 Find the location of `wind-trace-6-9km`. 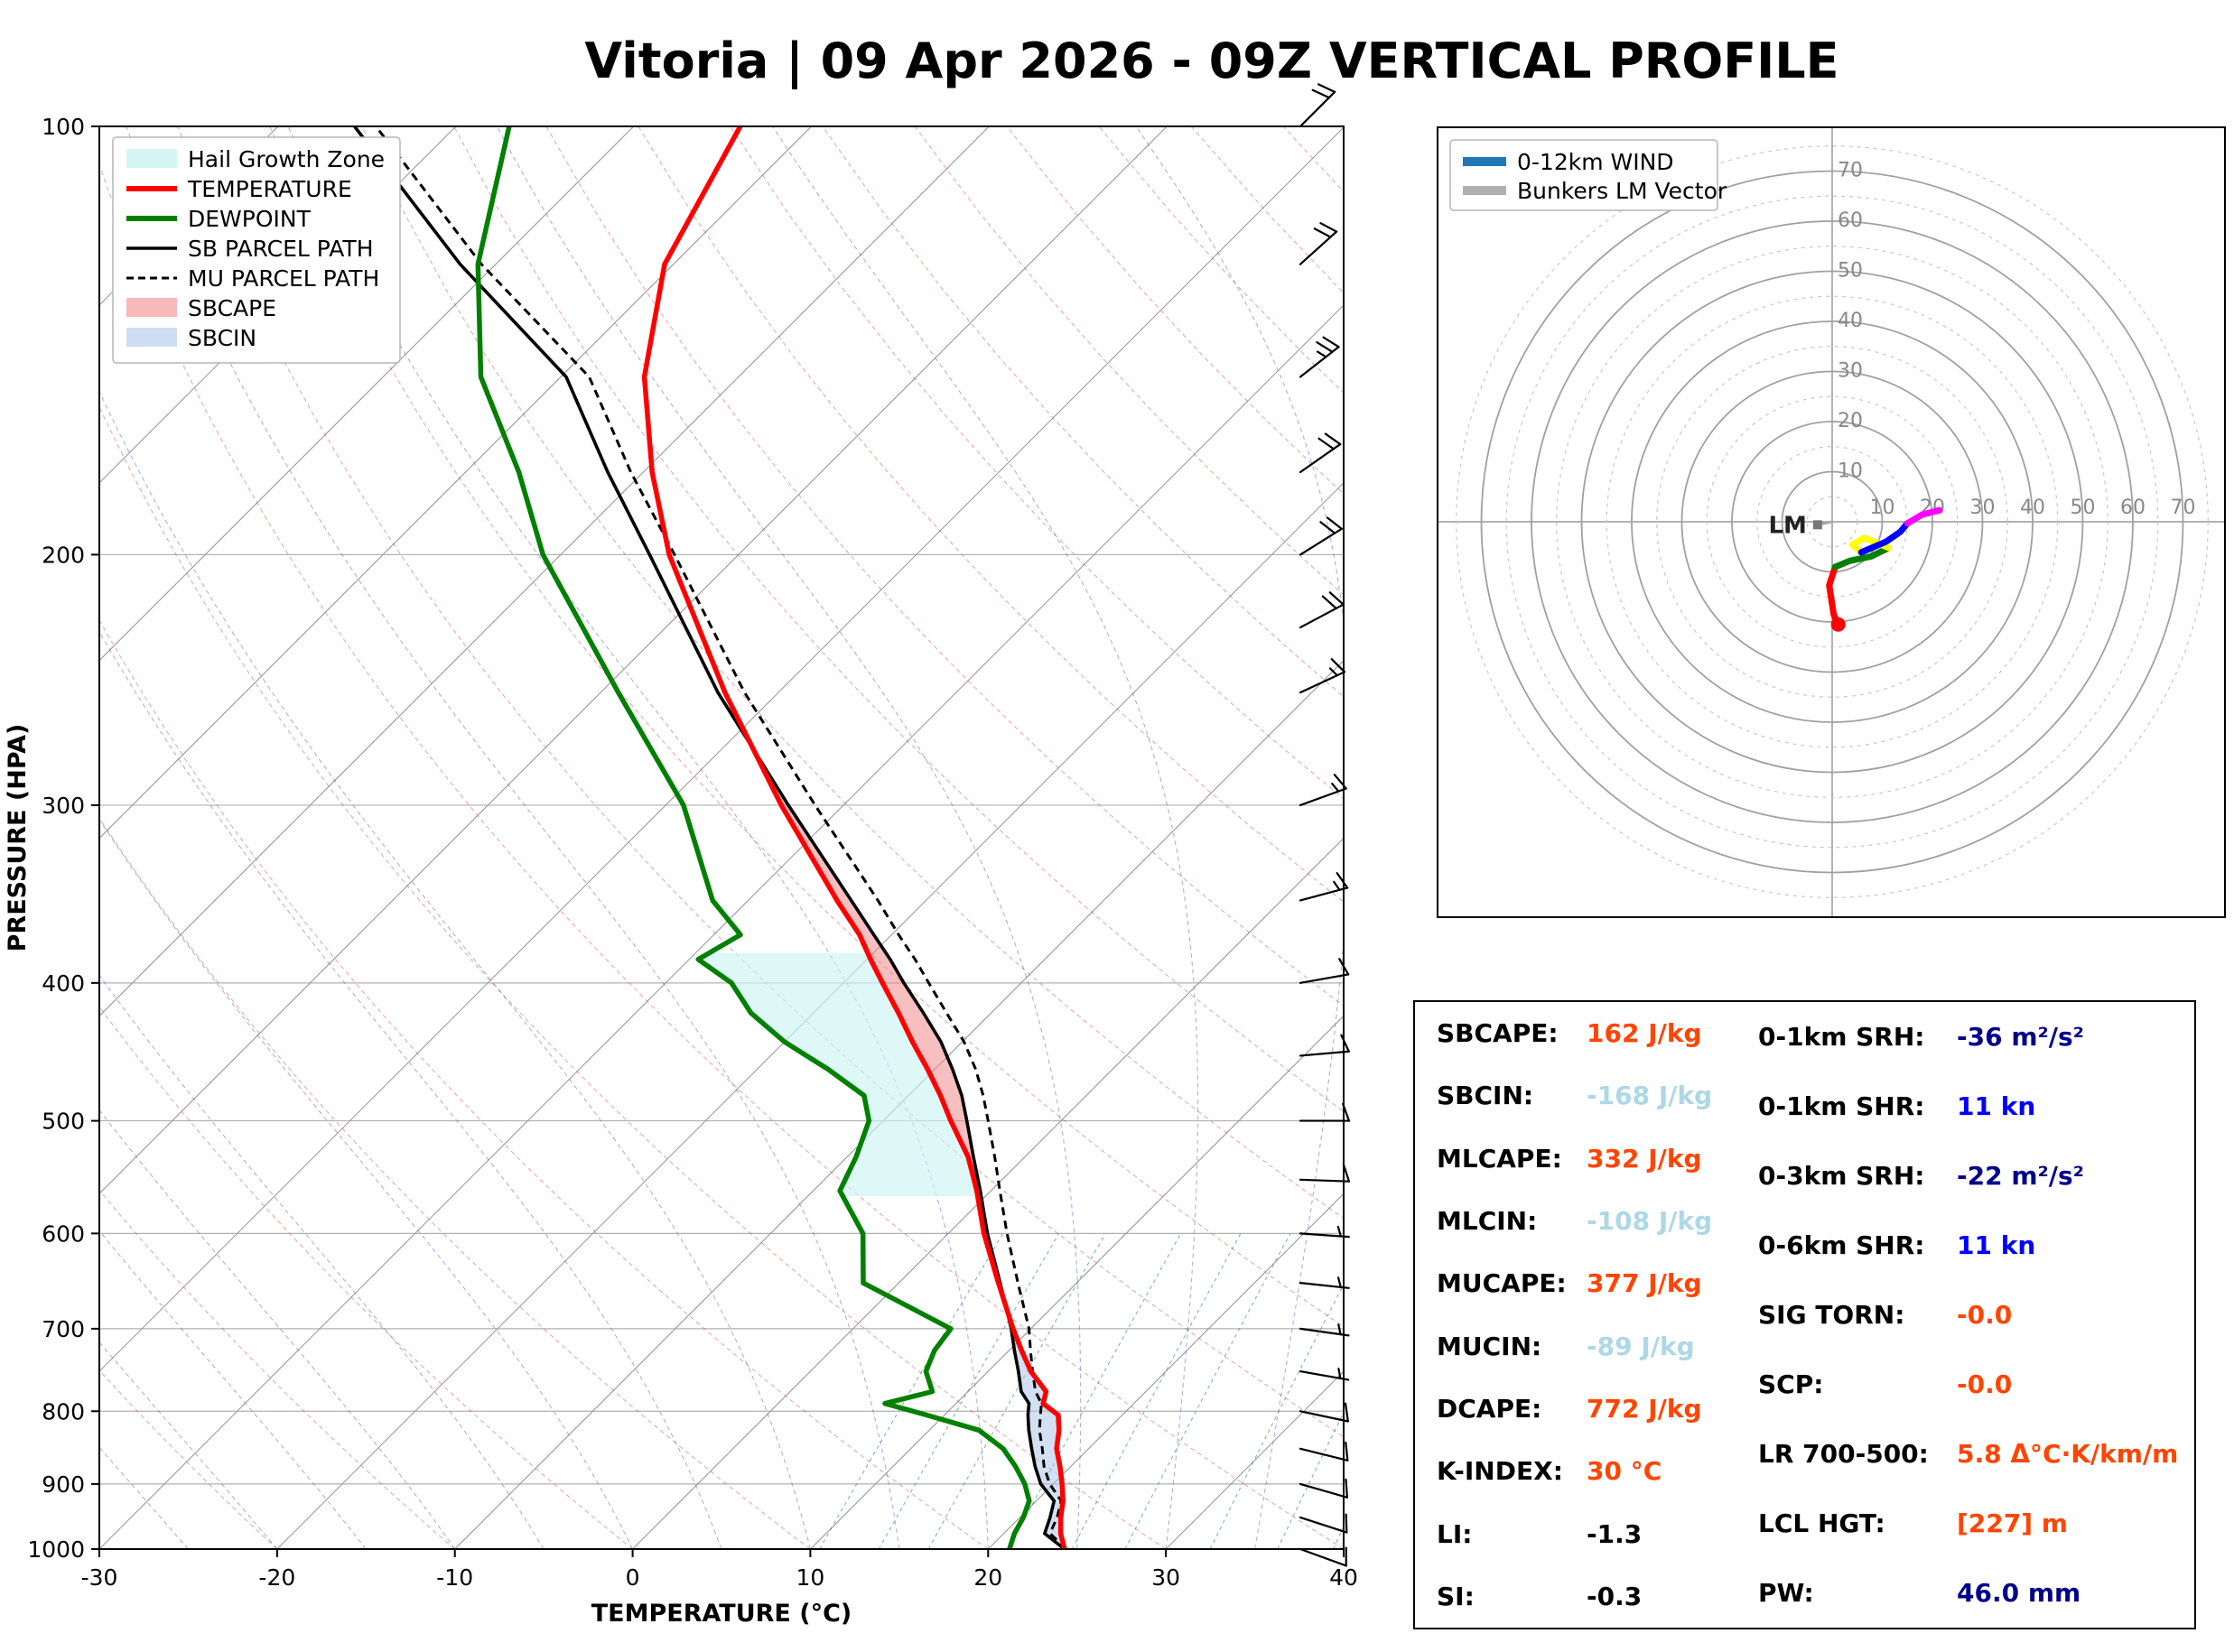

wind-trace-6-9km is located at coordinates (1884, 538).